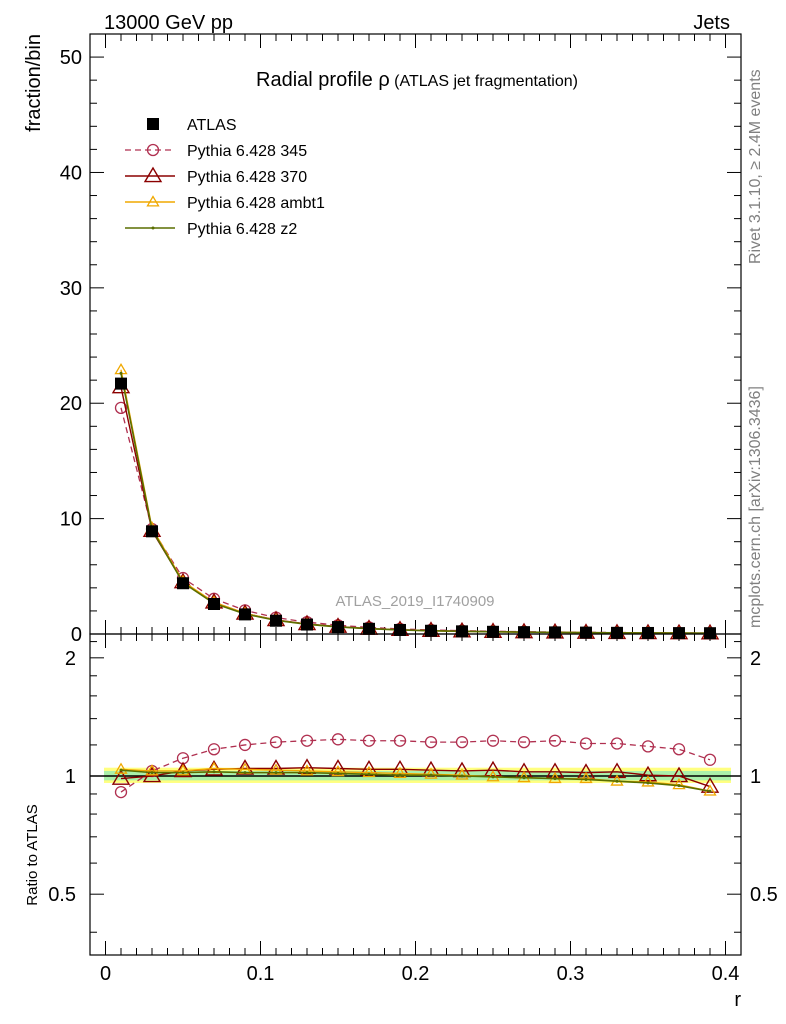 Image resolution: width=786 pixels, height=1024 pixels. What do you see at coordinates (168, 23) in the screenshot?
I see `header-process-label: 13000 GeV pp` at bounding box center [168, 23].